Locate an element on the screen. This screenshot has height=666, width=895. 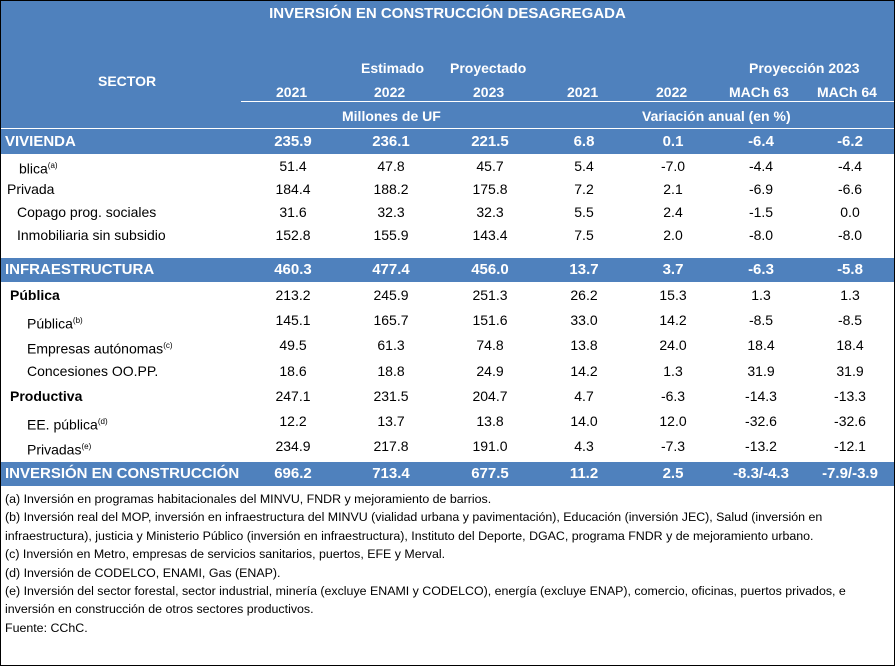
row-label: INFRAESTRUCTURA is located at coordinates (79, 269).